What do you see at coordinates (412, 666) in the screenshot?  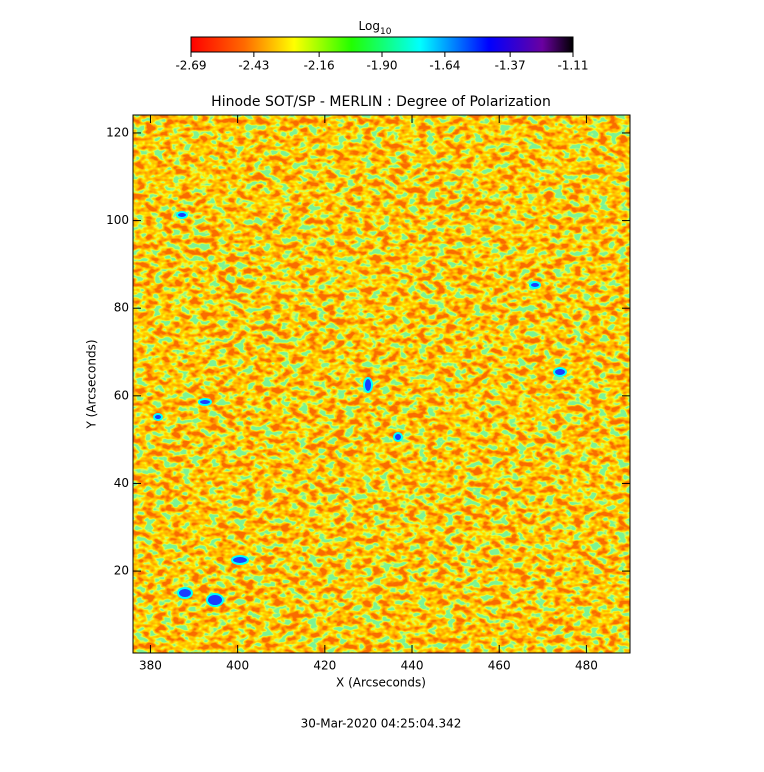 I see `x-tick-label: 440` at bounding box center [412, 666].